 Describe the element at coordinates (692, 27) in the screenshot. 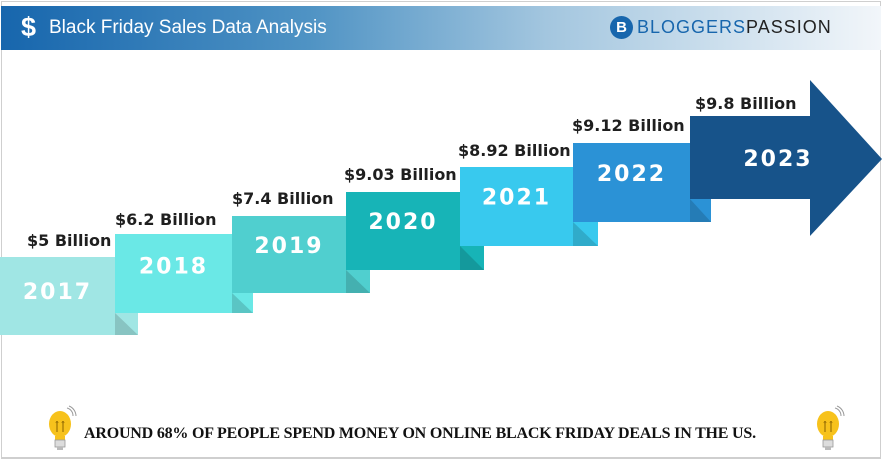

I see `logo-text-bloggers: BLOGGERS` at that location.